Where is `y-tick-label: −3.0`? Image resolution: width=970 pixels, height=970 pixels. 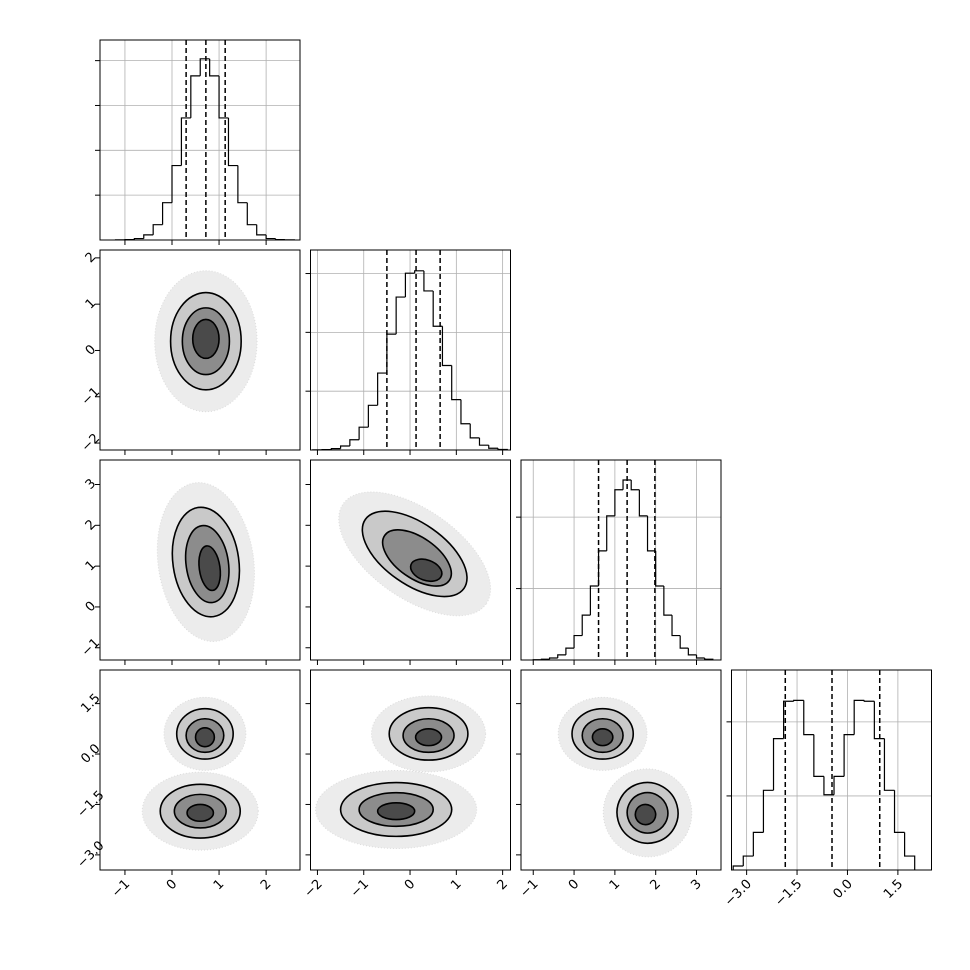
y-tick-label: −3.0 is located at coordinates (91, 854).